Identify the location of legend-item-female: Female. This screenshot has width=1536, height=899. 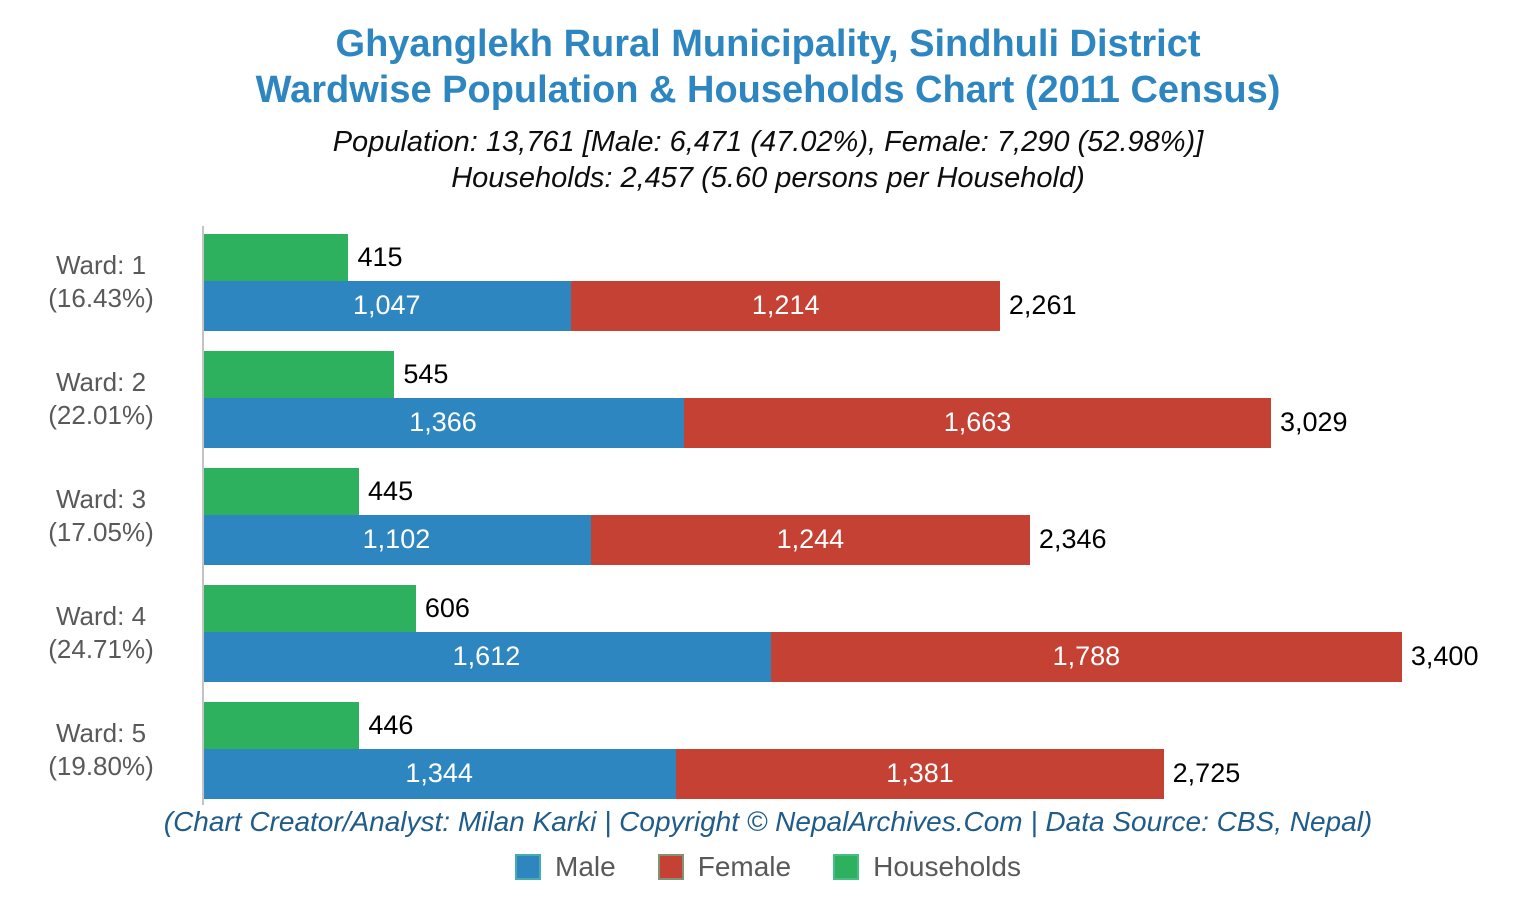
(724, 866).